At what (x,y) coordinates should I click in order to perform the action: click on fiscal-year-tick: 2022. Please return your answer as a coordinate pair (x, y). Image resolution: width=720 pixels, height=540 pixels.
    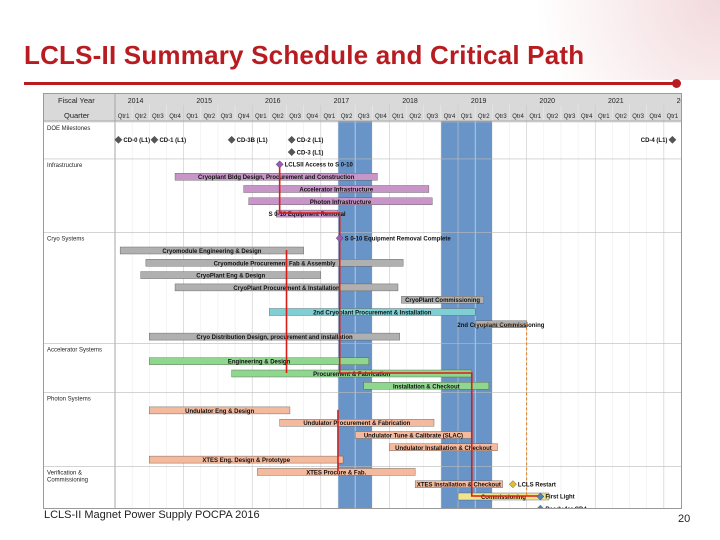
    Looking at the image, I should click on (679, 101).